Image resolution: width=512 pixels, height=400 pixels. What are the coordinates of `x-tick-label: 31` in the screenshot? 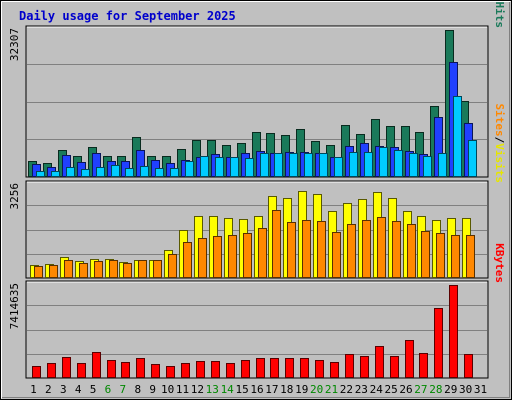 It's located at (480, 389).